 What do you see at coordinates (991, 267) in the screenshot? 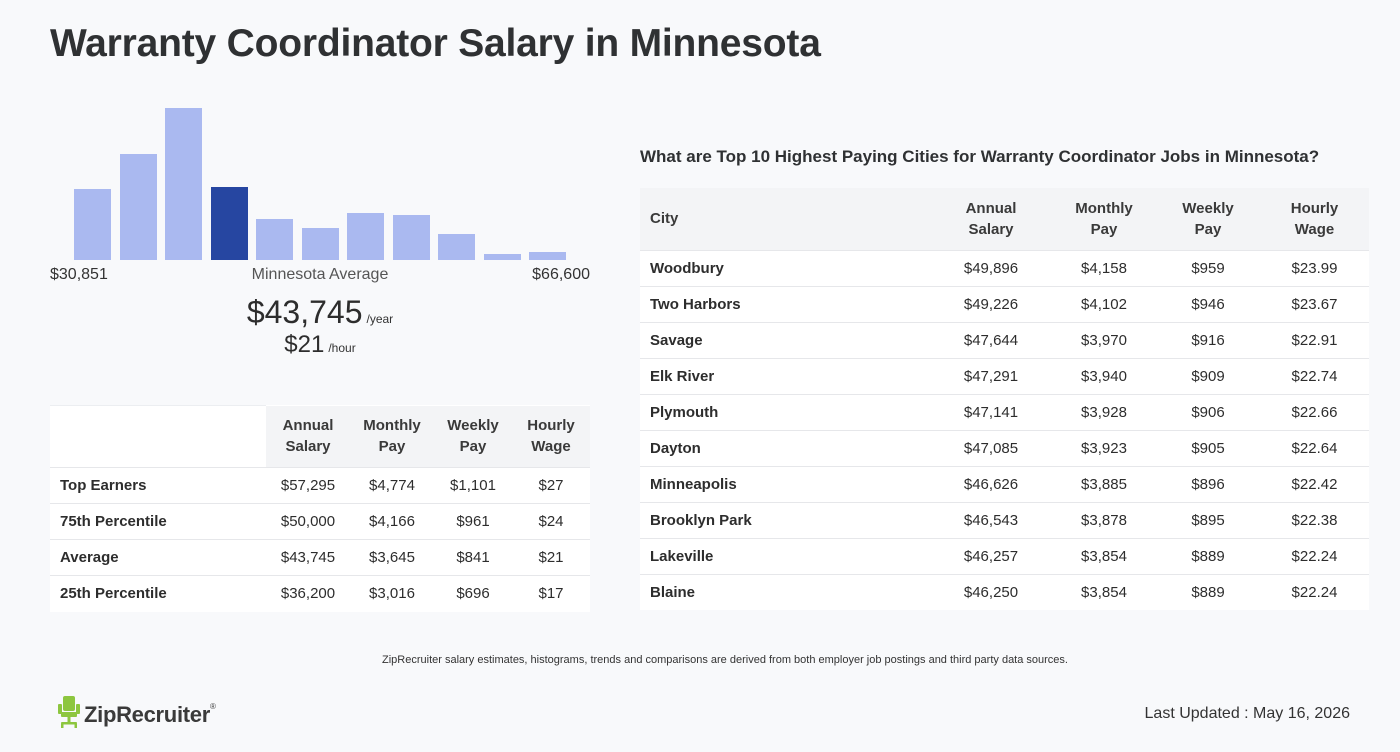
I see `annual-salary-cell: $49,896` at bounding box center [991, 267].